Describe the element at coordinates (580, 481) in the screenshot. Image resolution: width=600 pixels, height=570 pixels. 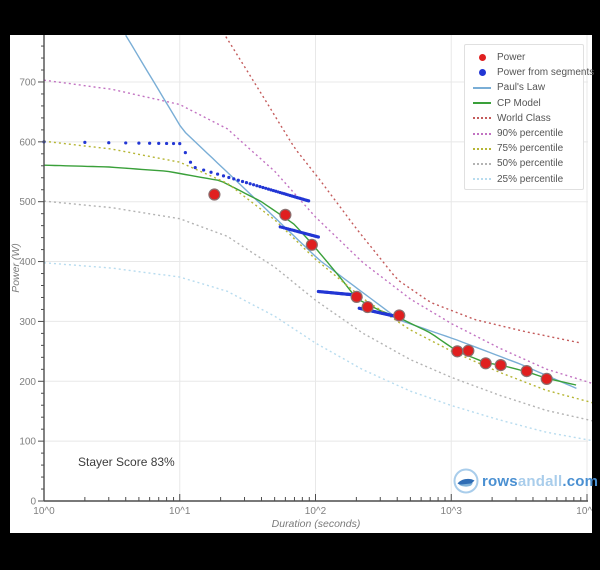
I see `logo-text-com: .com` at that location.